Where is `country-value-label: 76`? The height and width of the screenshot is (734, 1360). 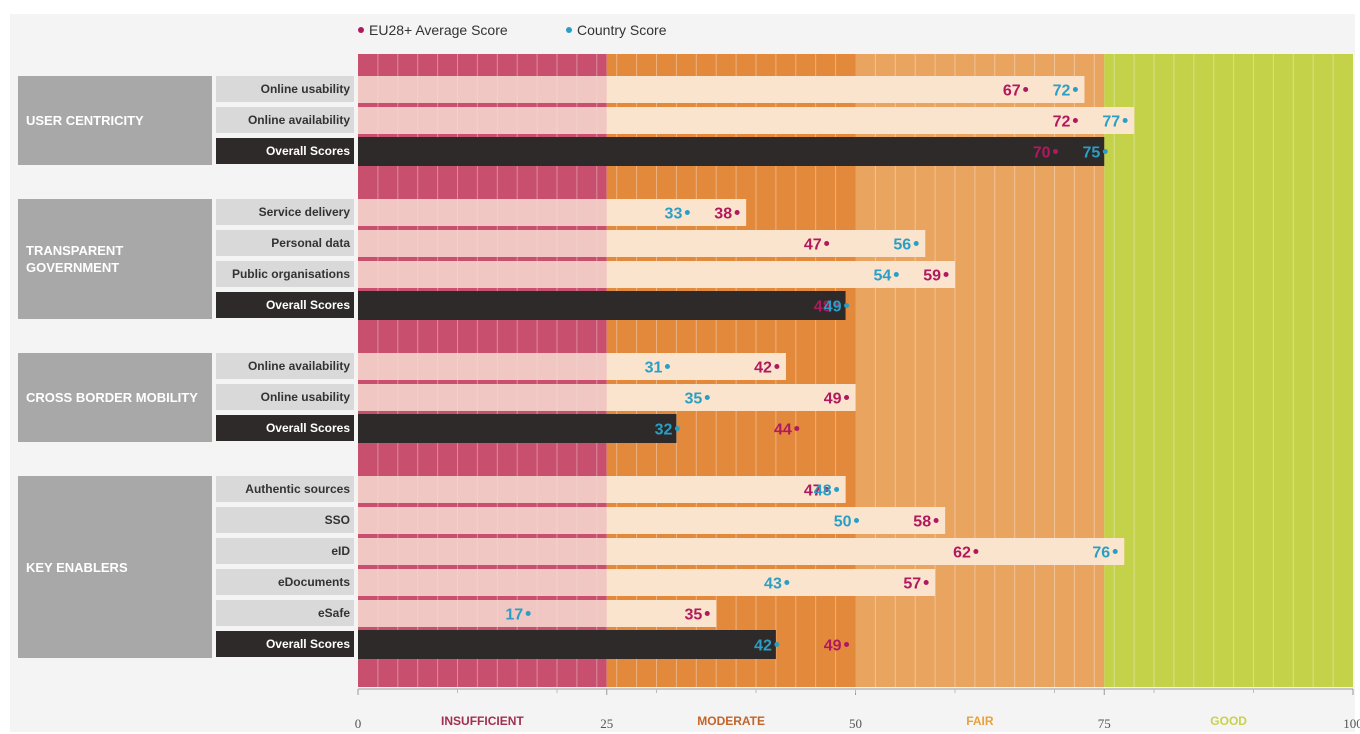 country-value-label: 76 is located at coordinates (1101, 553).